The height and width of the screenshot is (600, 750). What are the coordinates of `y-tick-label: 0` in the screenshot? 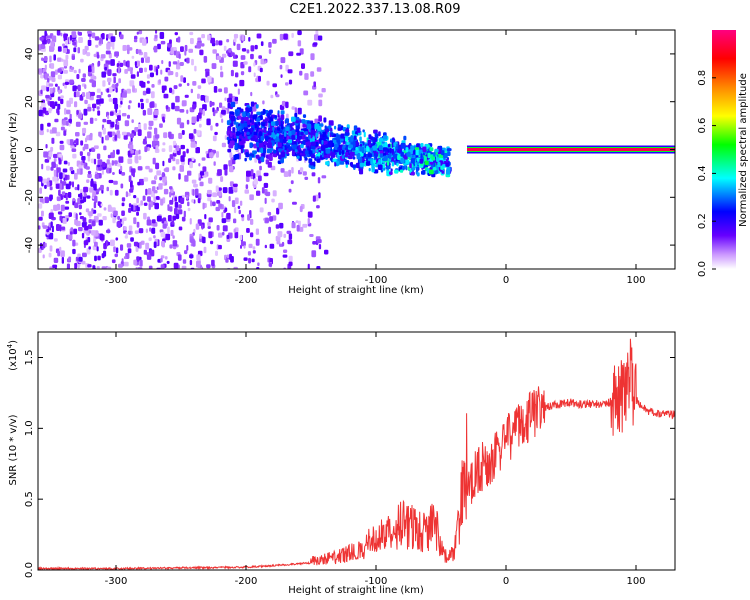 It's located at (29, 149).